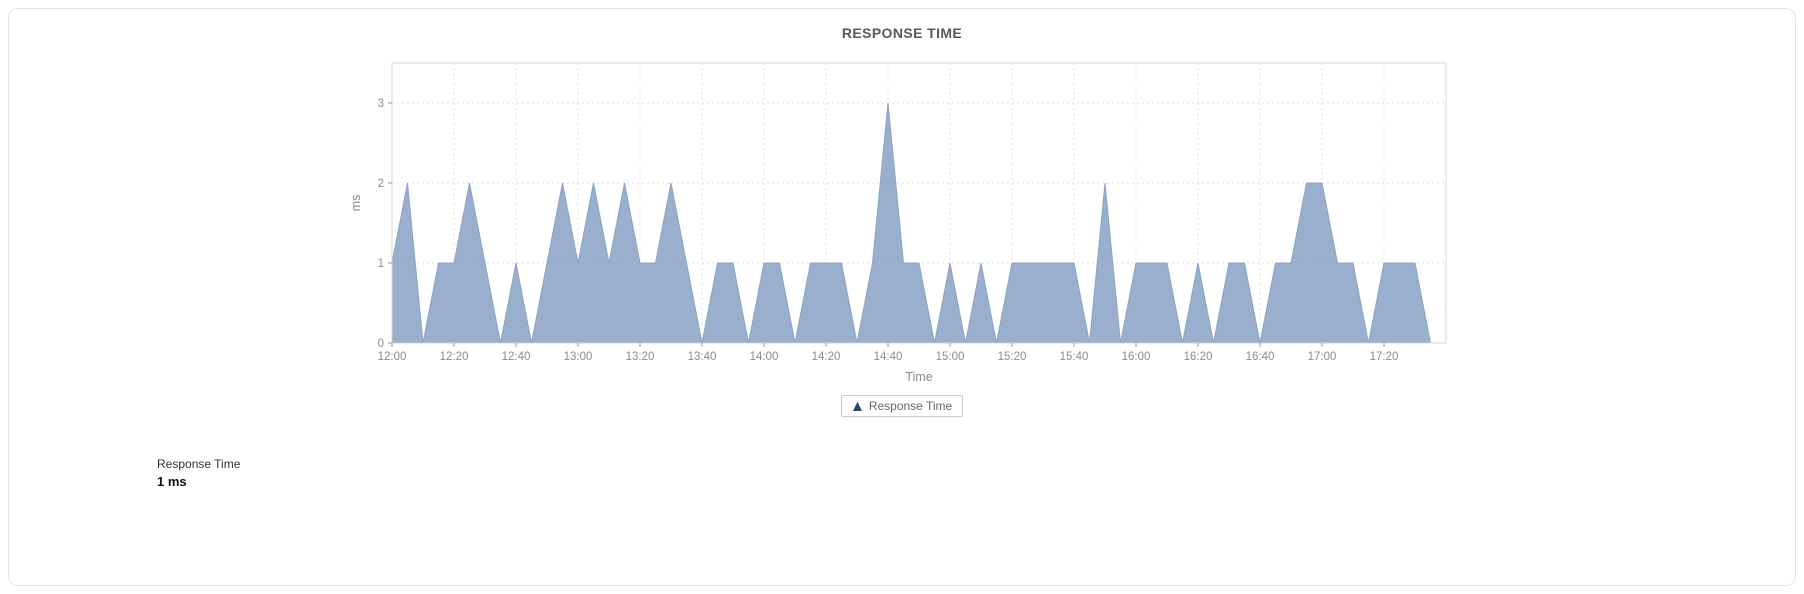 This screenshot has width=1804, height=594. I want to click on legend-label: Response Time, so click(910, 406).